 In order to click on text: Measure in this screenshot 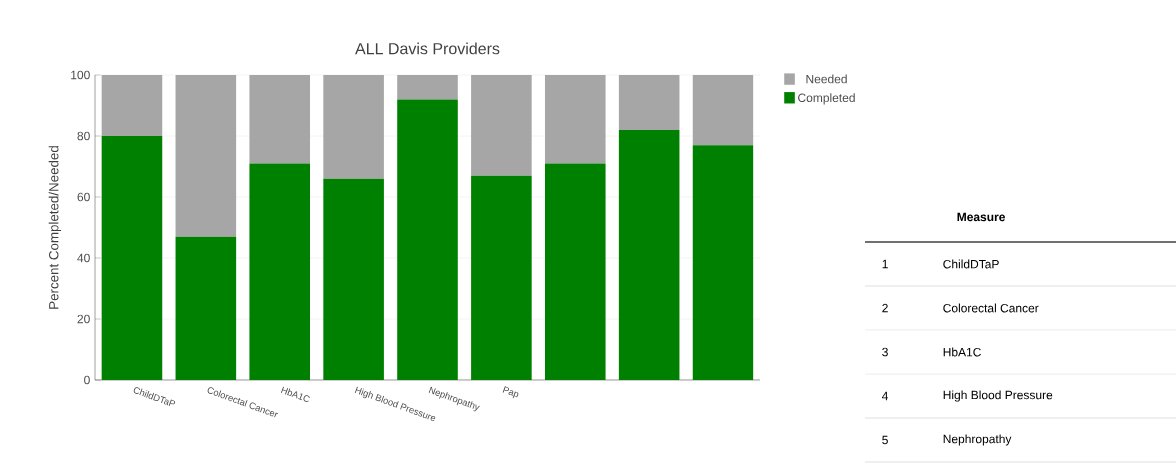, I will do `click(981, 217)`.